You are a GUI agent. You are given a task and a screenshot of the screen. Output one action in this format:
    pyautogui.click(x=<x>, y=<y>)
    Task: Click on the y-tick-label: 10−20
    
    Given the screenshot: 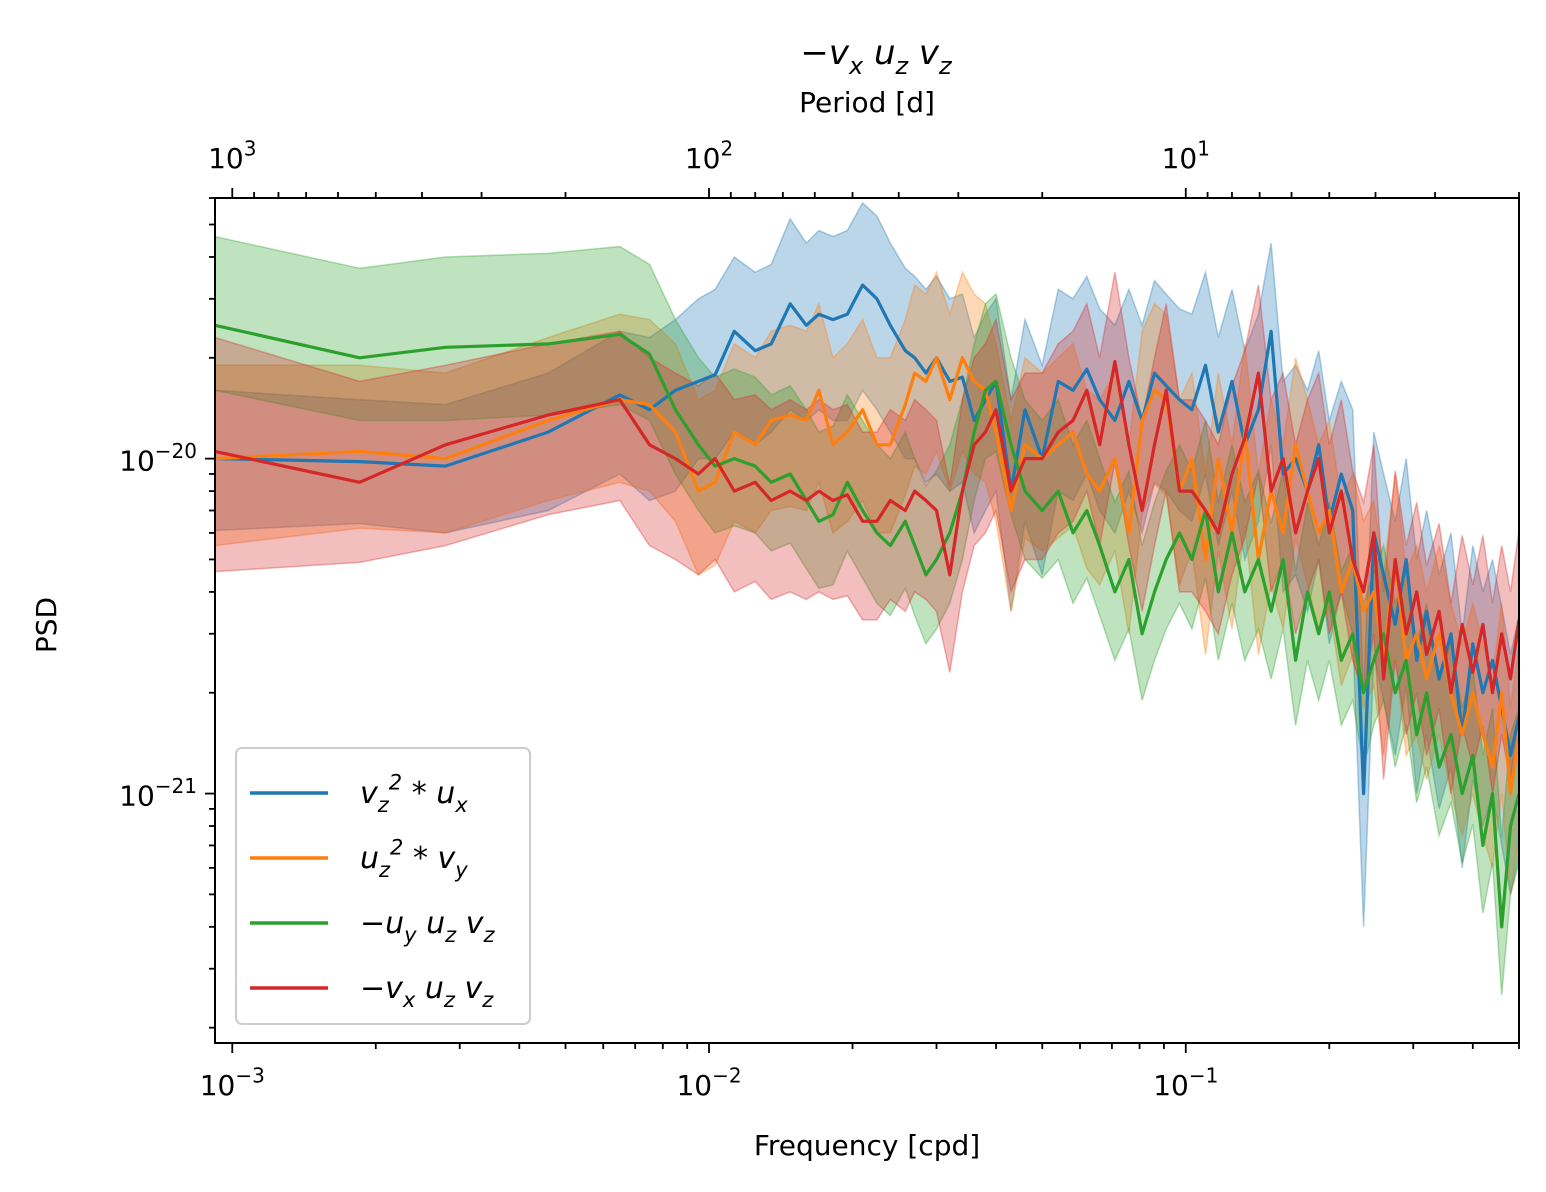 What is the action you would take?
    pyautogui.click(x=158, y=458)
    